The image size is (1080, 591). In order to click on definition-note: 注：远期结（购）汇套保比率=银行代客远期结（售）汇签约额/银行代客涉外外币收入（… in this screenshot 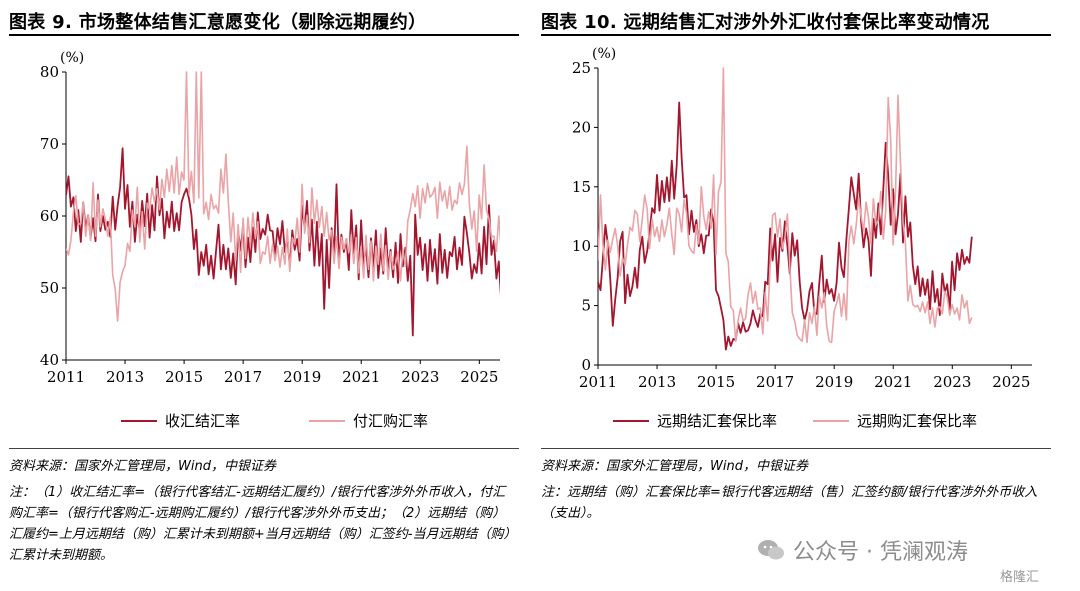, I will do `click(789, 503)`.